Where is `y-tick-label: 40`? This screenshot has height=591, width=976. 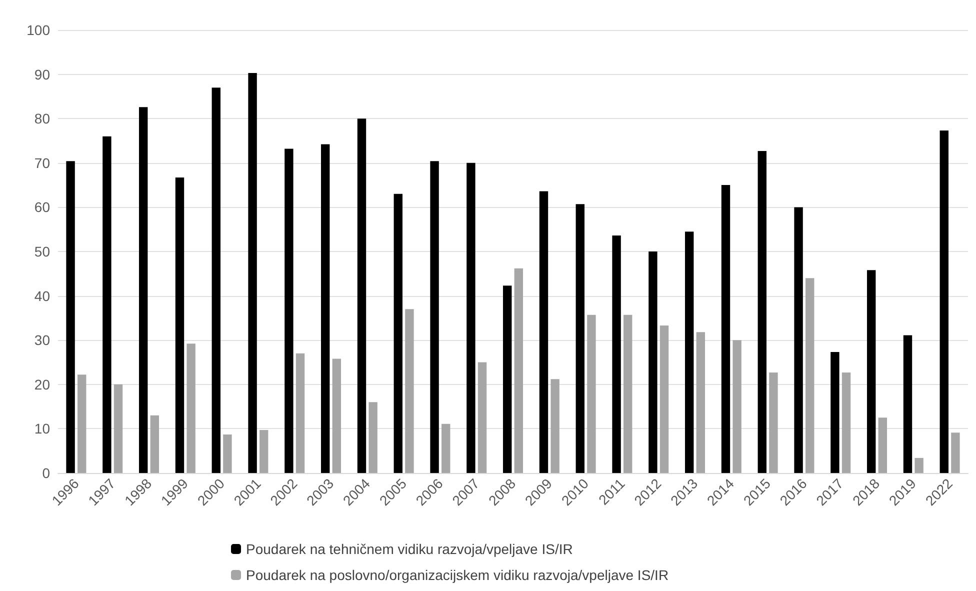 y-tick-label: 40 is located at coordinates (42, 296).